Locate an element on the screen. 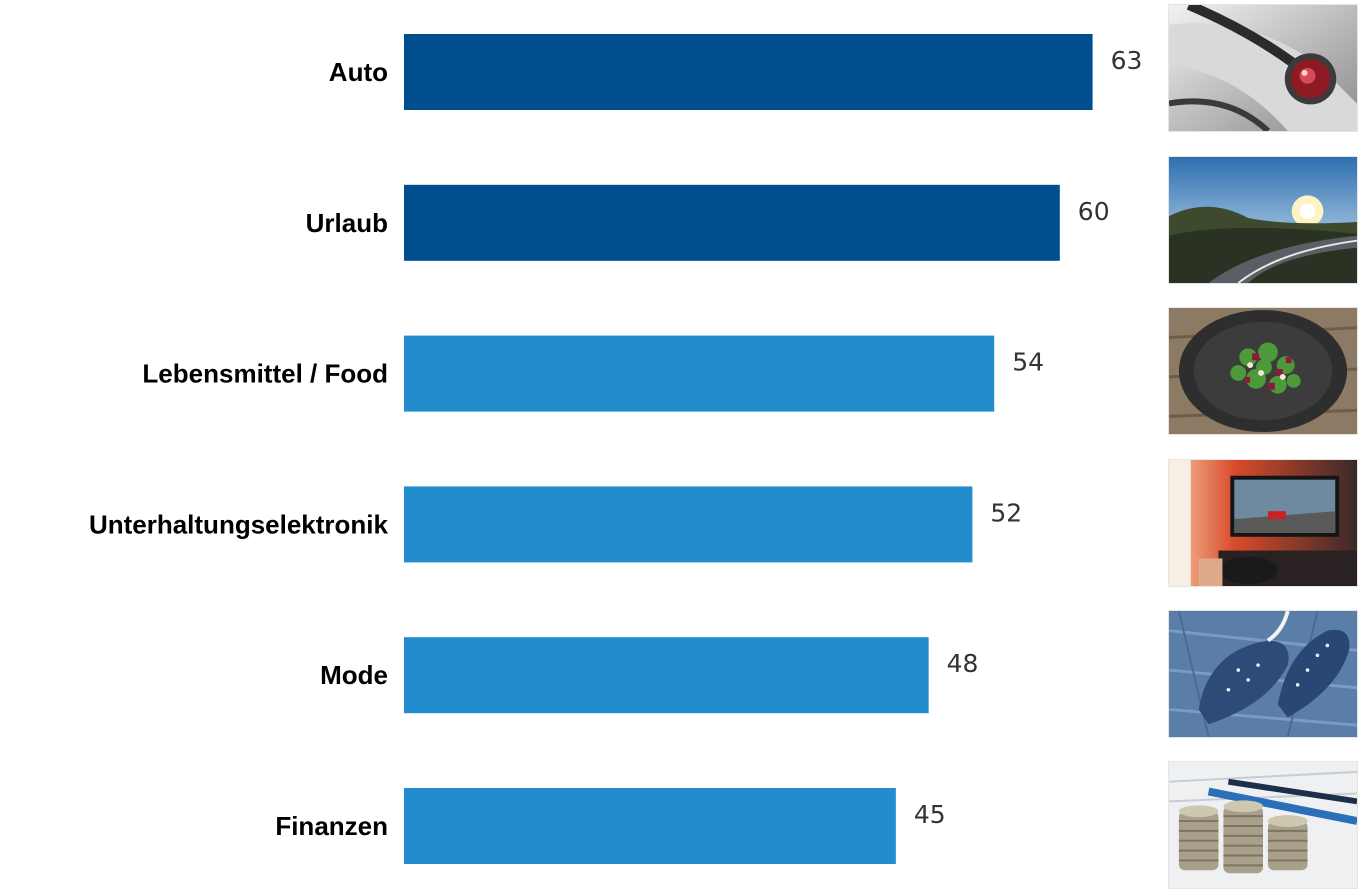 The image size is (1358, 889). bar-finanzen is located at coordinates (650, 826).